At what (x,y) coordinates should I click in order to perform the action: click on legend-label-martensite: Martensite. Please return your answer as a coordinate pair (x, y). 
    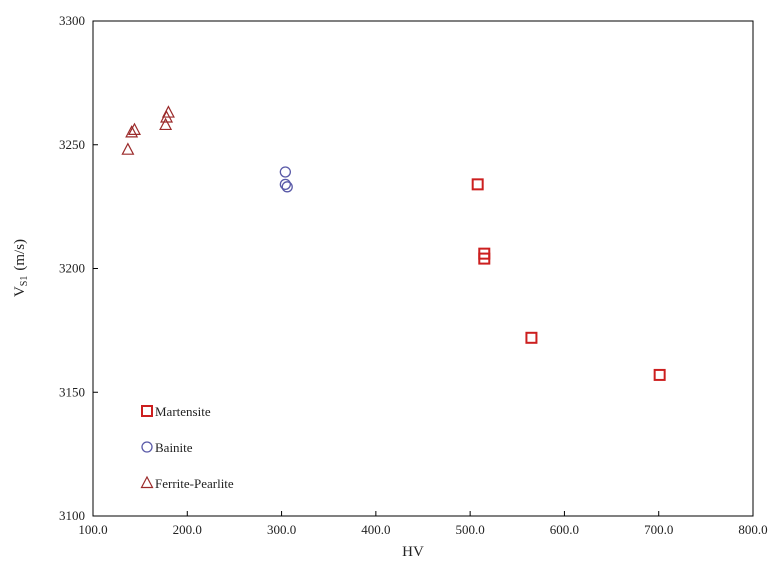
    Looking at the image, I should click on (183, 411).